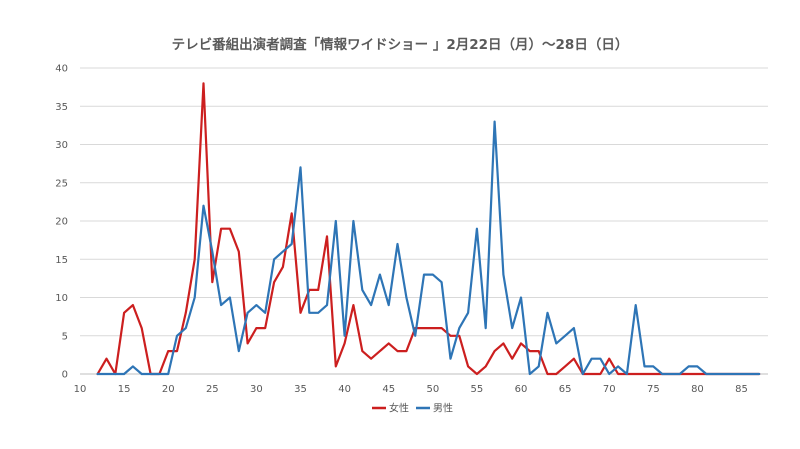  What do you see at coordinates (411, 389) in the screenshot?
I see `x-axis-ticks: 10 15 20 25 30 35 40 45 50 55 60 65 70 75 80 85` at bounding box center [411, 389].